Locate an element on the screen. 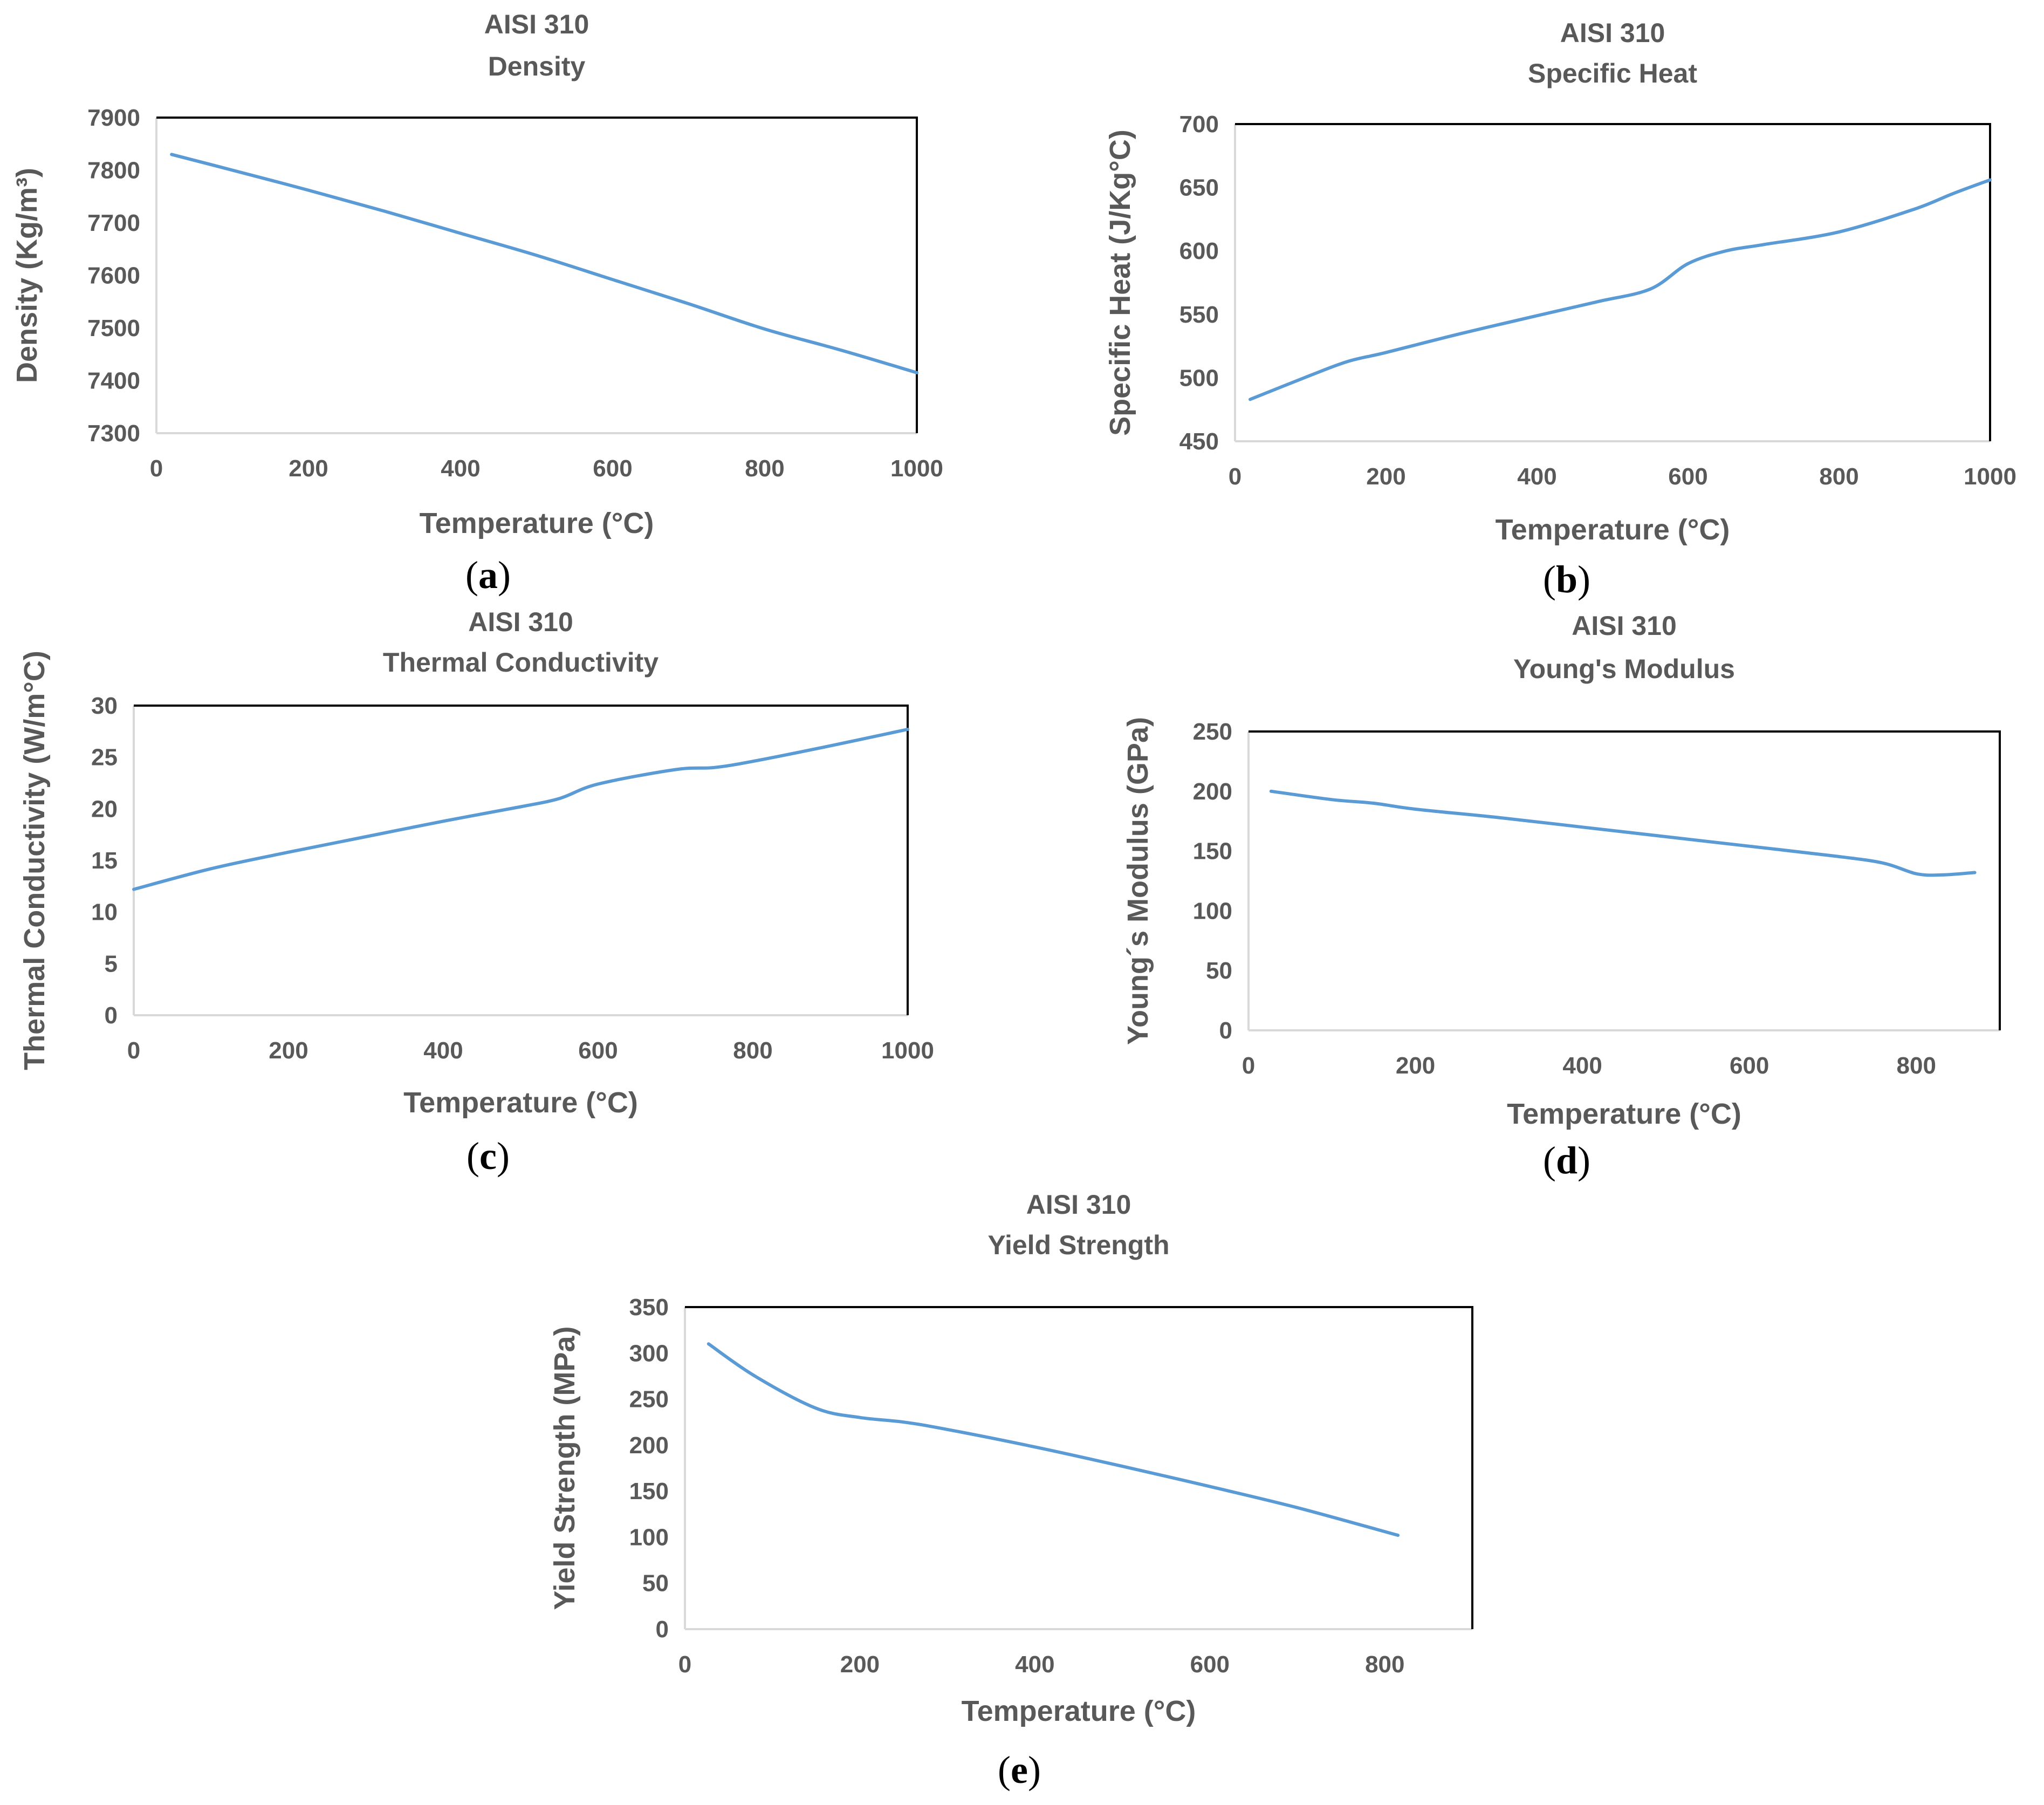  panel-caption: (e) is located at coordinates (1019, 1770).